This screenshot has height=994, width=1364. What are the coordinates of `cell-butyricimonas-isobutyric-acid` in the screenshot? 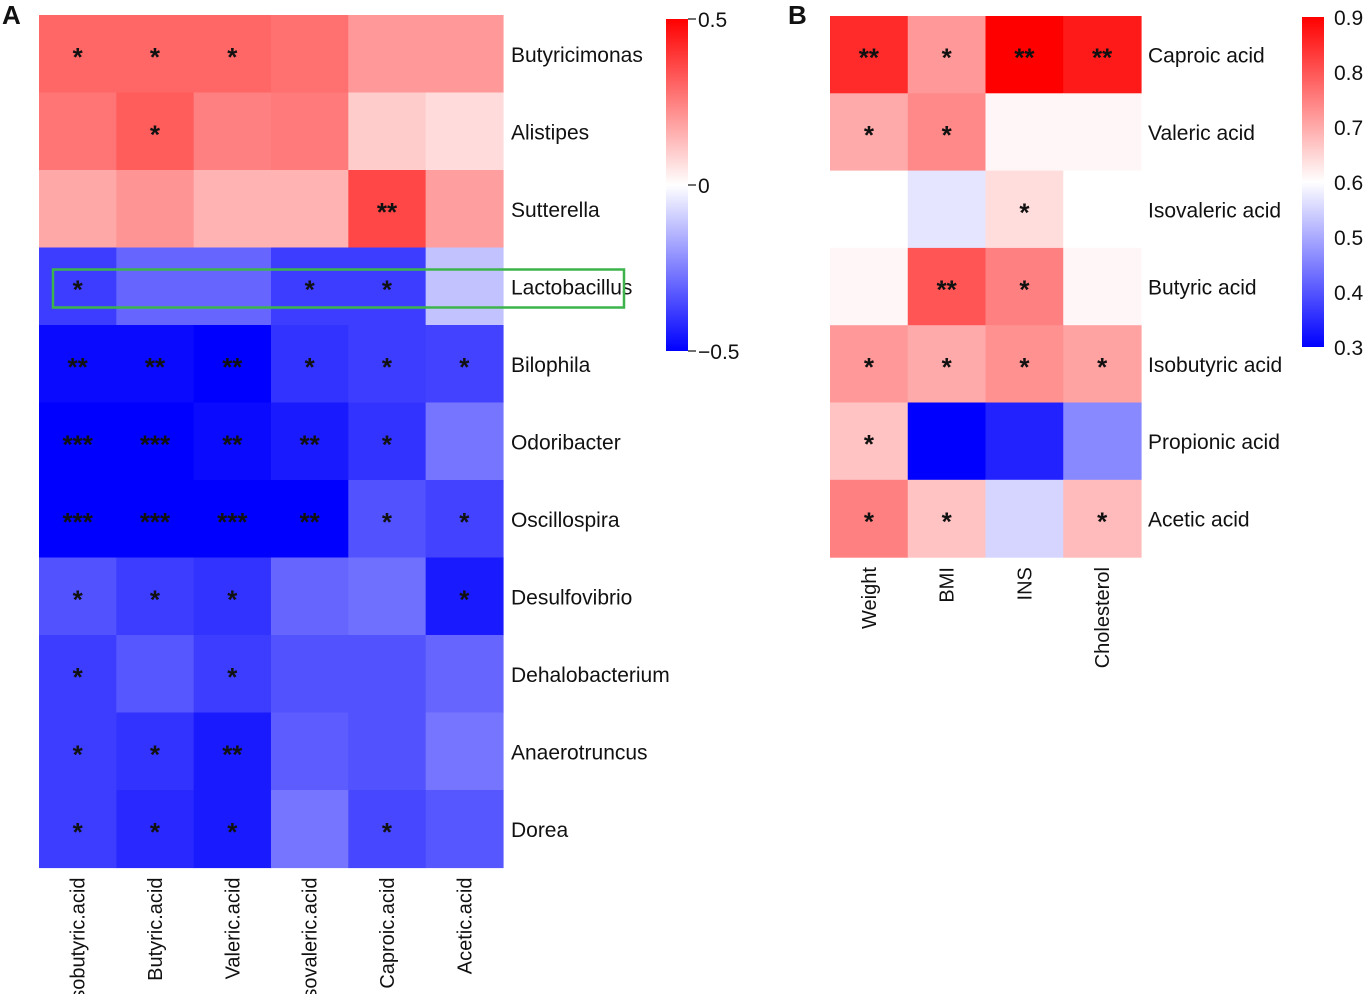 It's located at (78, 54).